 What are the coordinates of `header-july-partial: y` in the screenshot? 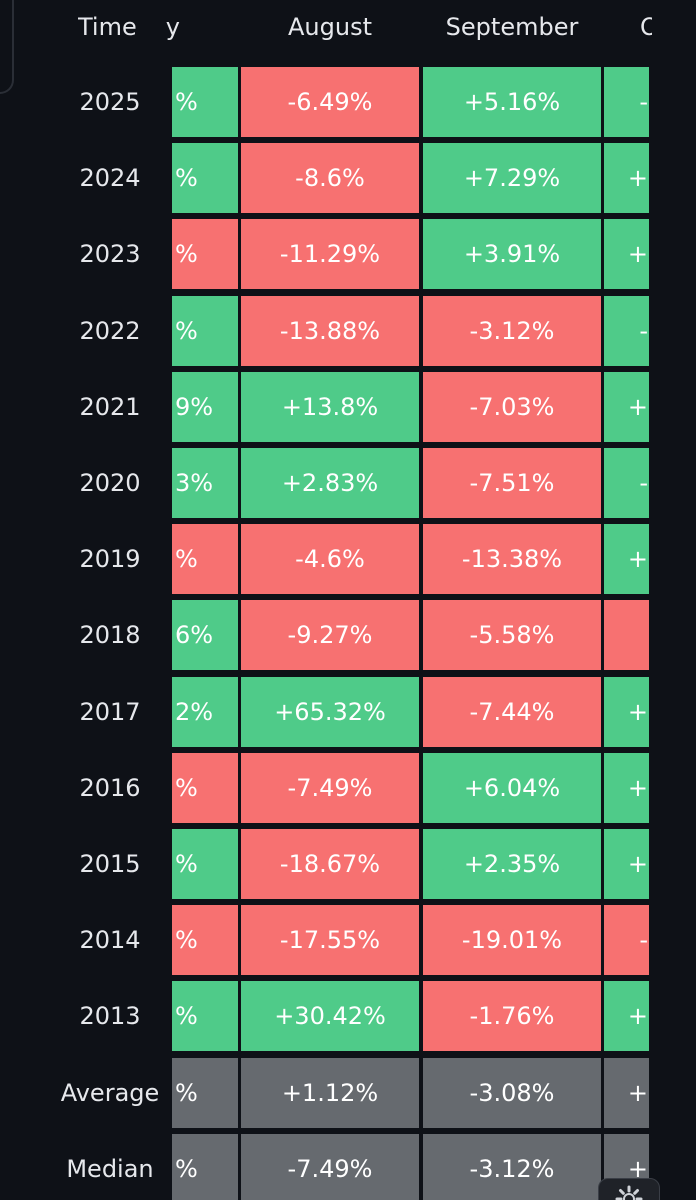 It's located at (172, 27).